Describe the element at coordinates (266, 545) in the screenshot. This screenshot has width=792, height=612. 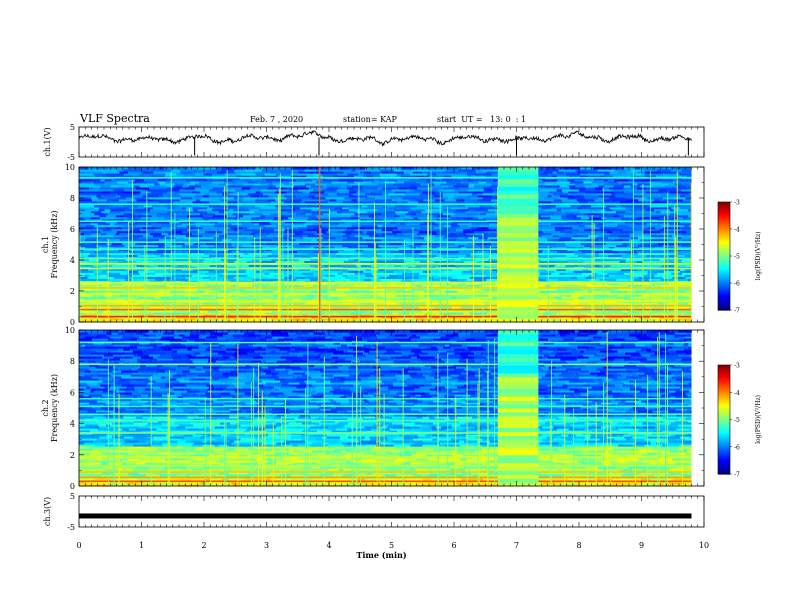
I see `x-tick-label: 3` at that location.